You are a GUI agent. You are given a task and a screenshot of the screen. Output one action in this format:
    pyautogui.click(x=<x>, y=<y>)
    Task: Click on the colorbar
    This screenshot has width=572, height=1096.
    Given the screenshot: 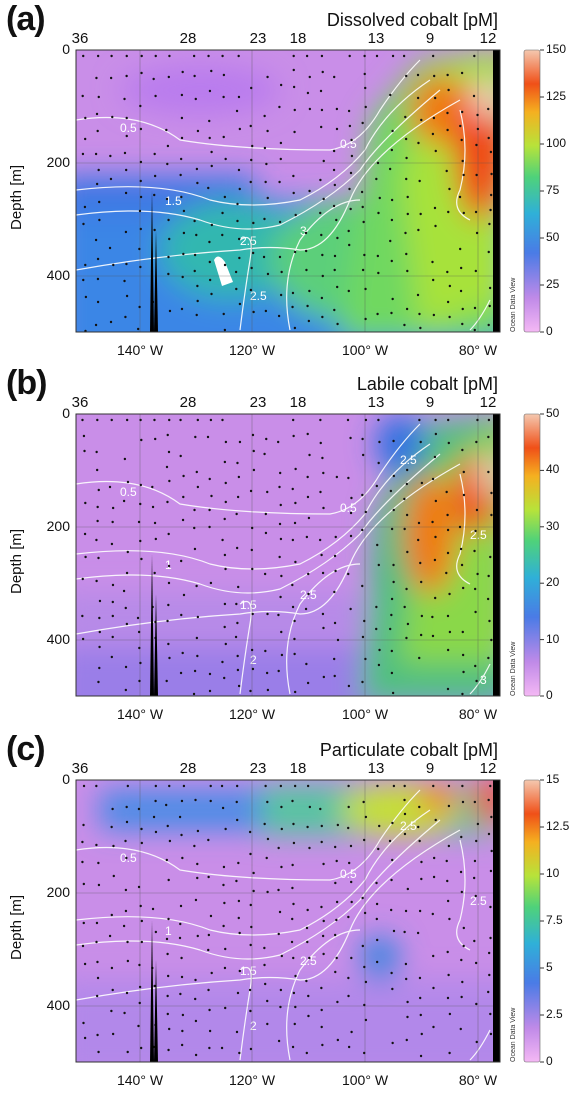 What is the action you would take?
    pyautogui.click(x=532, y=921)
    